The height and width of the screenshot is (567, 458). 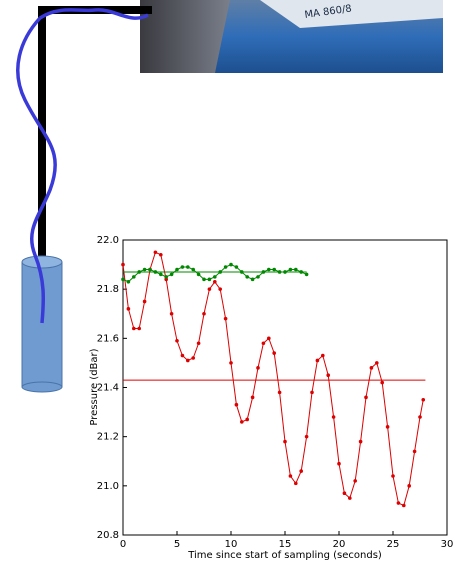 I want to click on x-tick-label: 20, so click(x=339, y=544).